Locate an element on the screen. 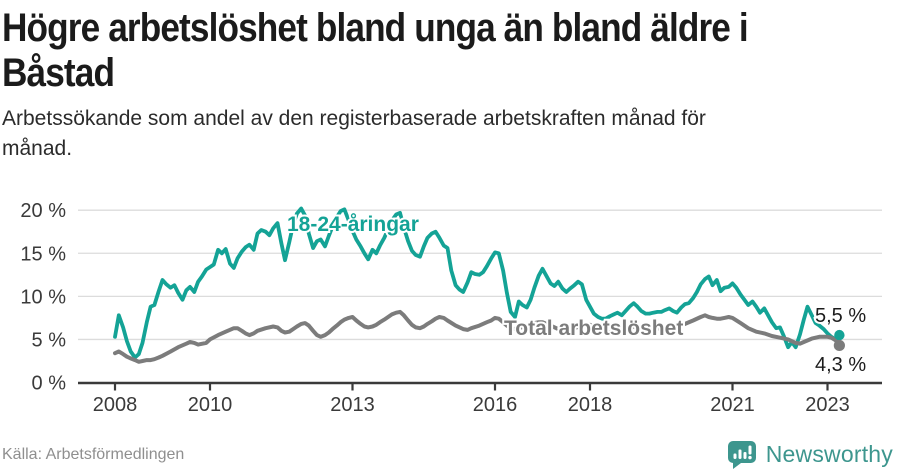 The image size is (900, 474). end-value-label-youth: 5,5 % is located at coordinates (840, 316).